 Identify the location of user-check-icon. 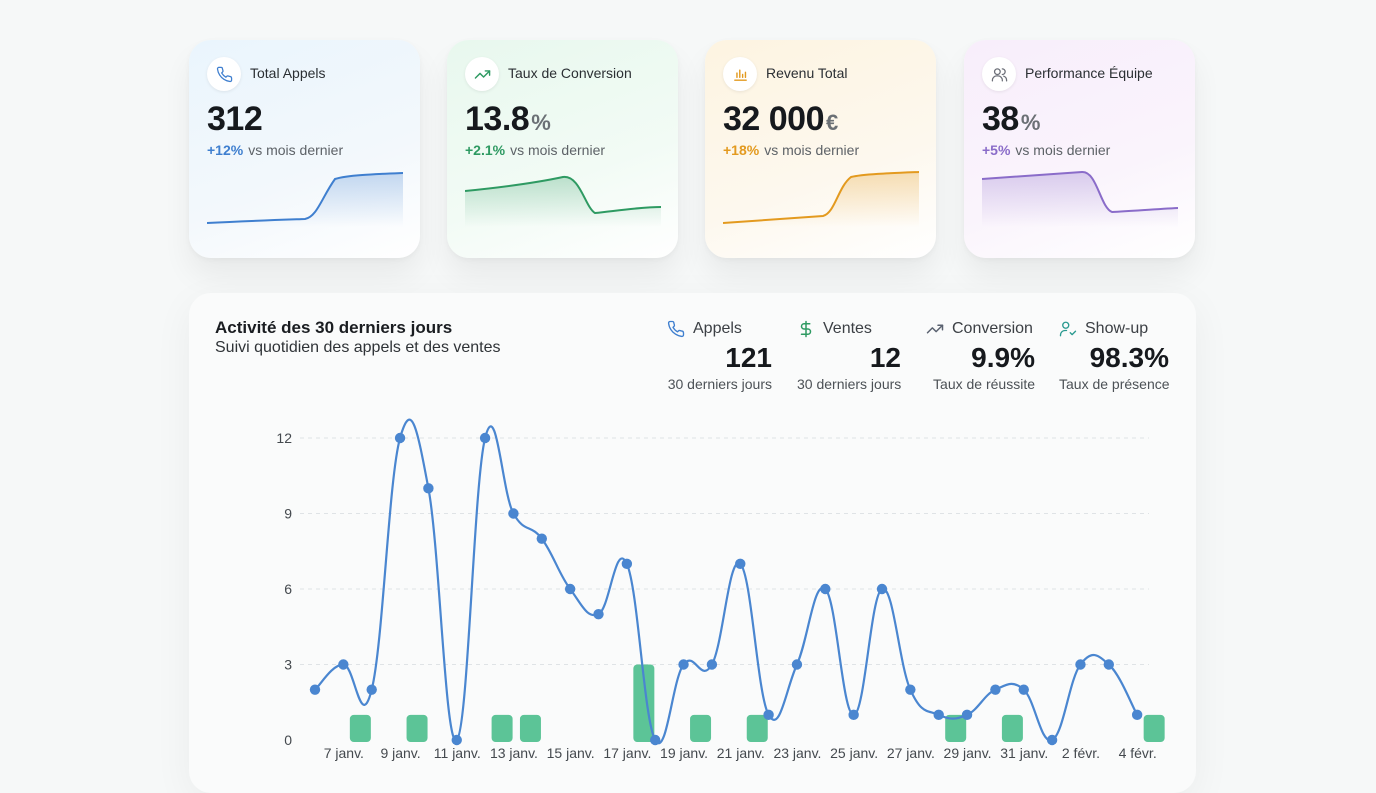
(1068, 329).